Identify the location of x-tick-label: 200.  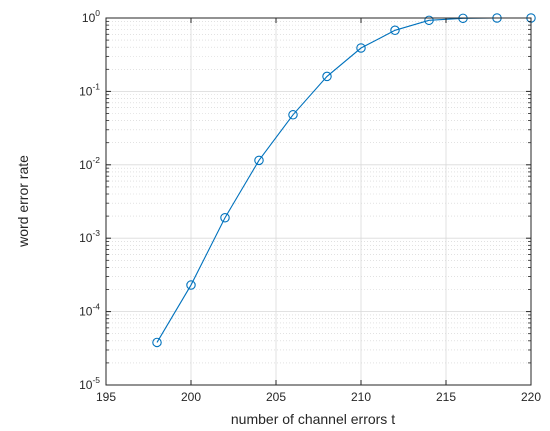
(191, 397).